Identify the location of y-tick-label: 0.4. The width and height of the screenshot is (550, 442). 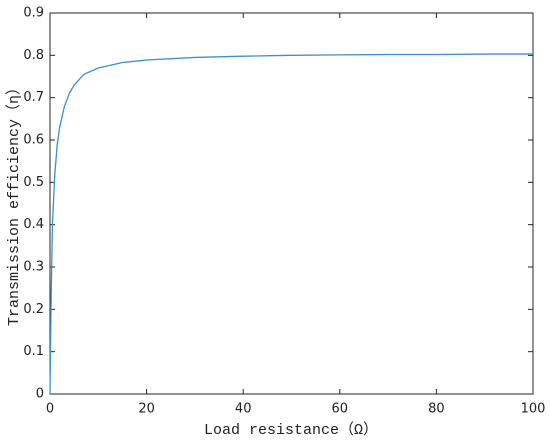
(33, 224).